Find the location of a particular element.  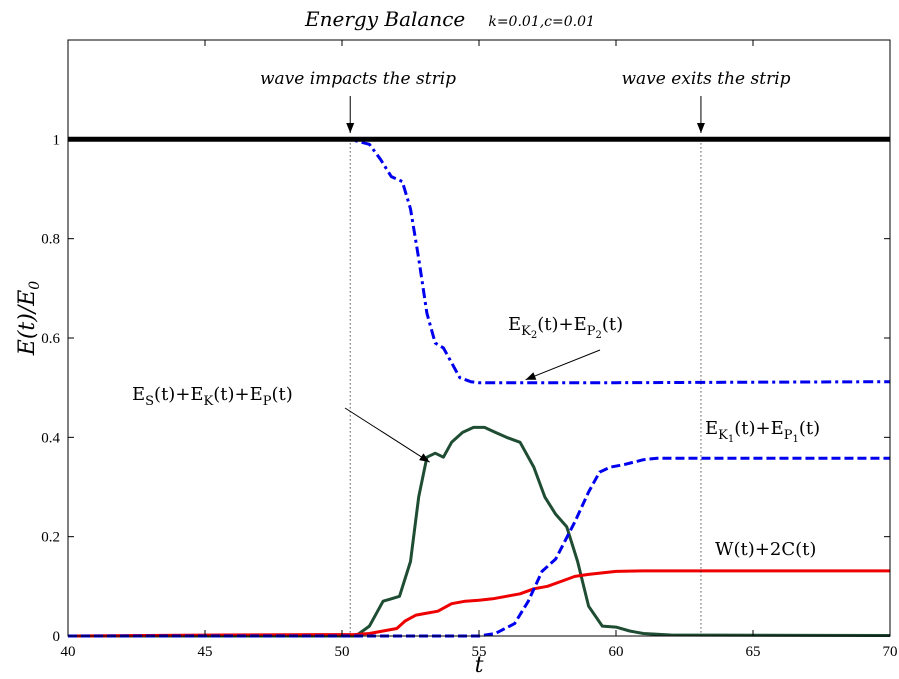

label-strip-energy: ES(t)+EK(t)+EP(t) is located at coordinates (212, 396).